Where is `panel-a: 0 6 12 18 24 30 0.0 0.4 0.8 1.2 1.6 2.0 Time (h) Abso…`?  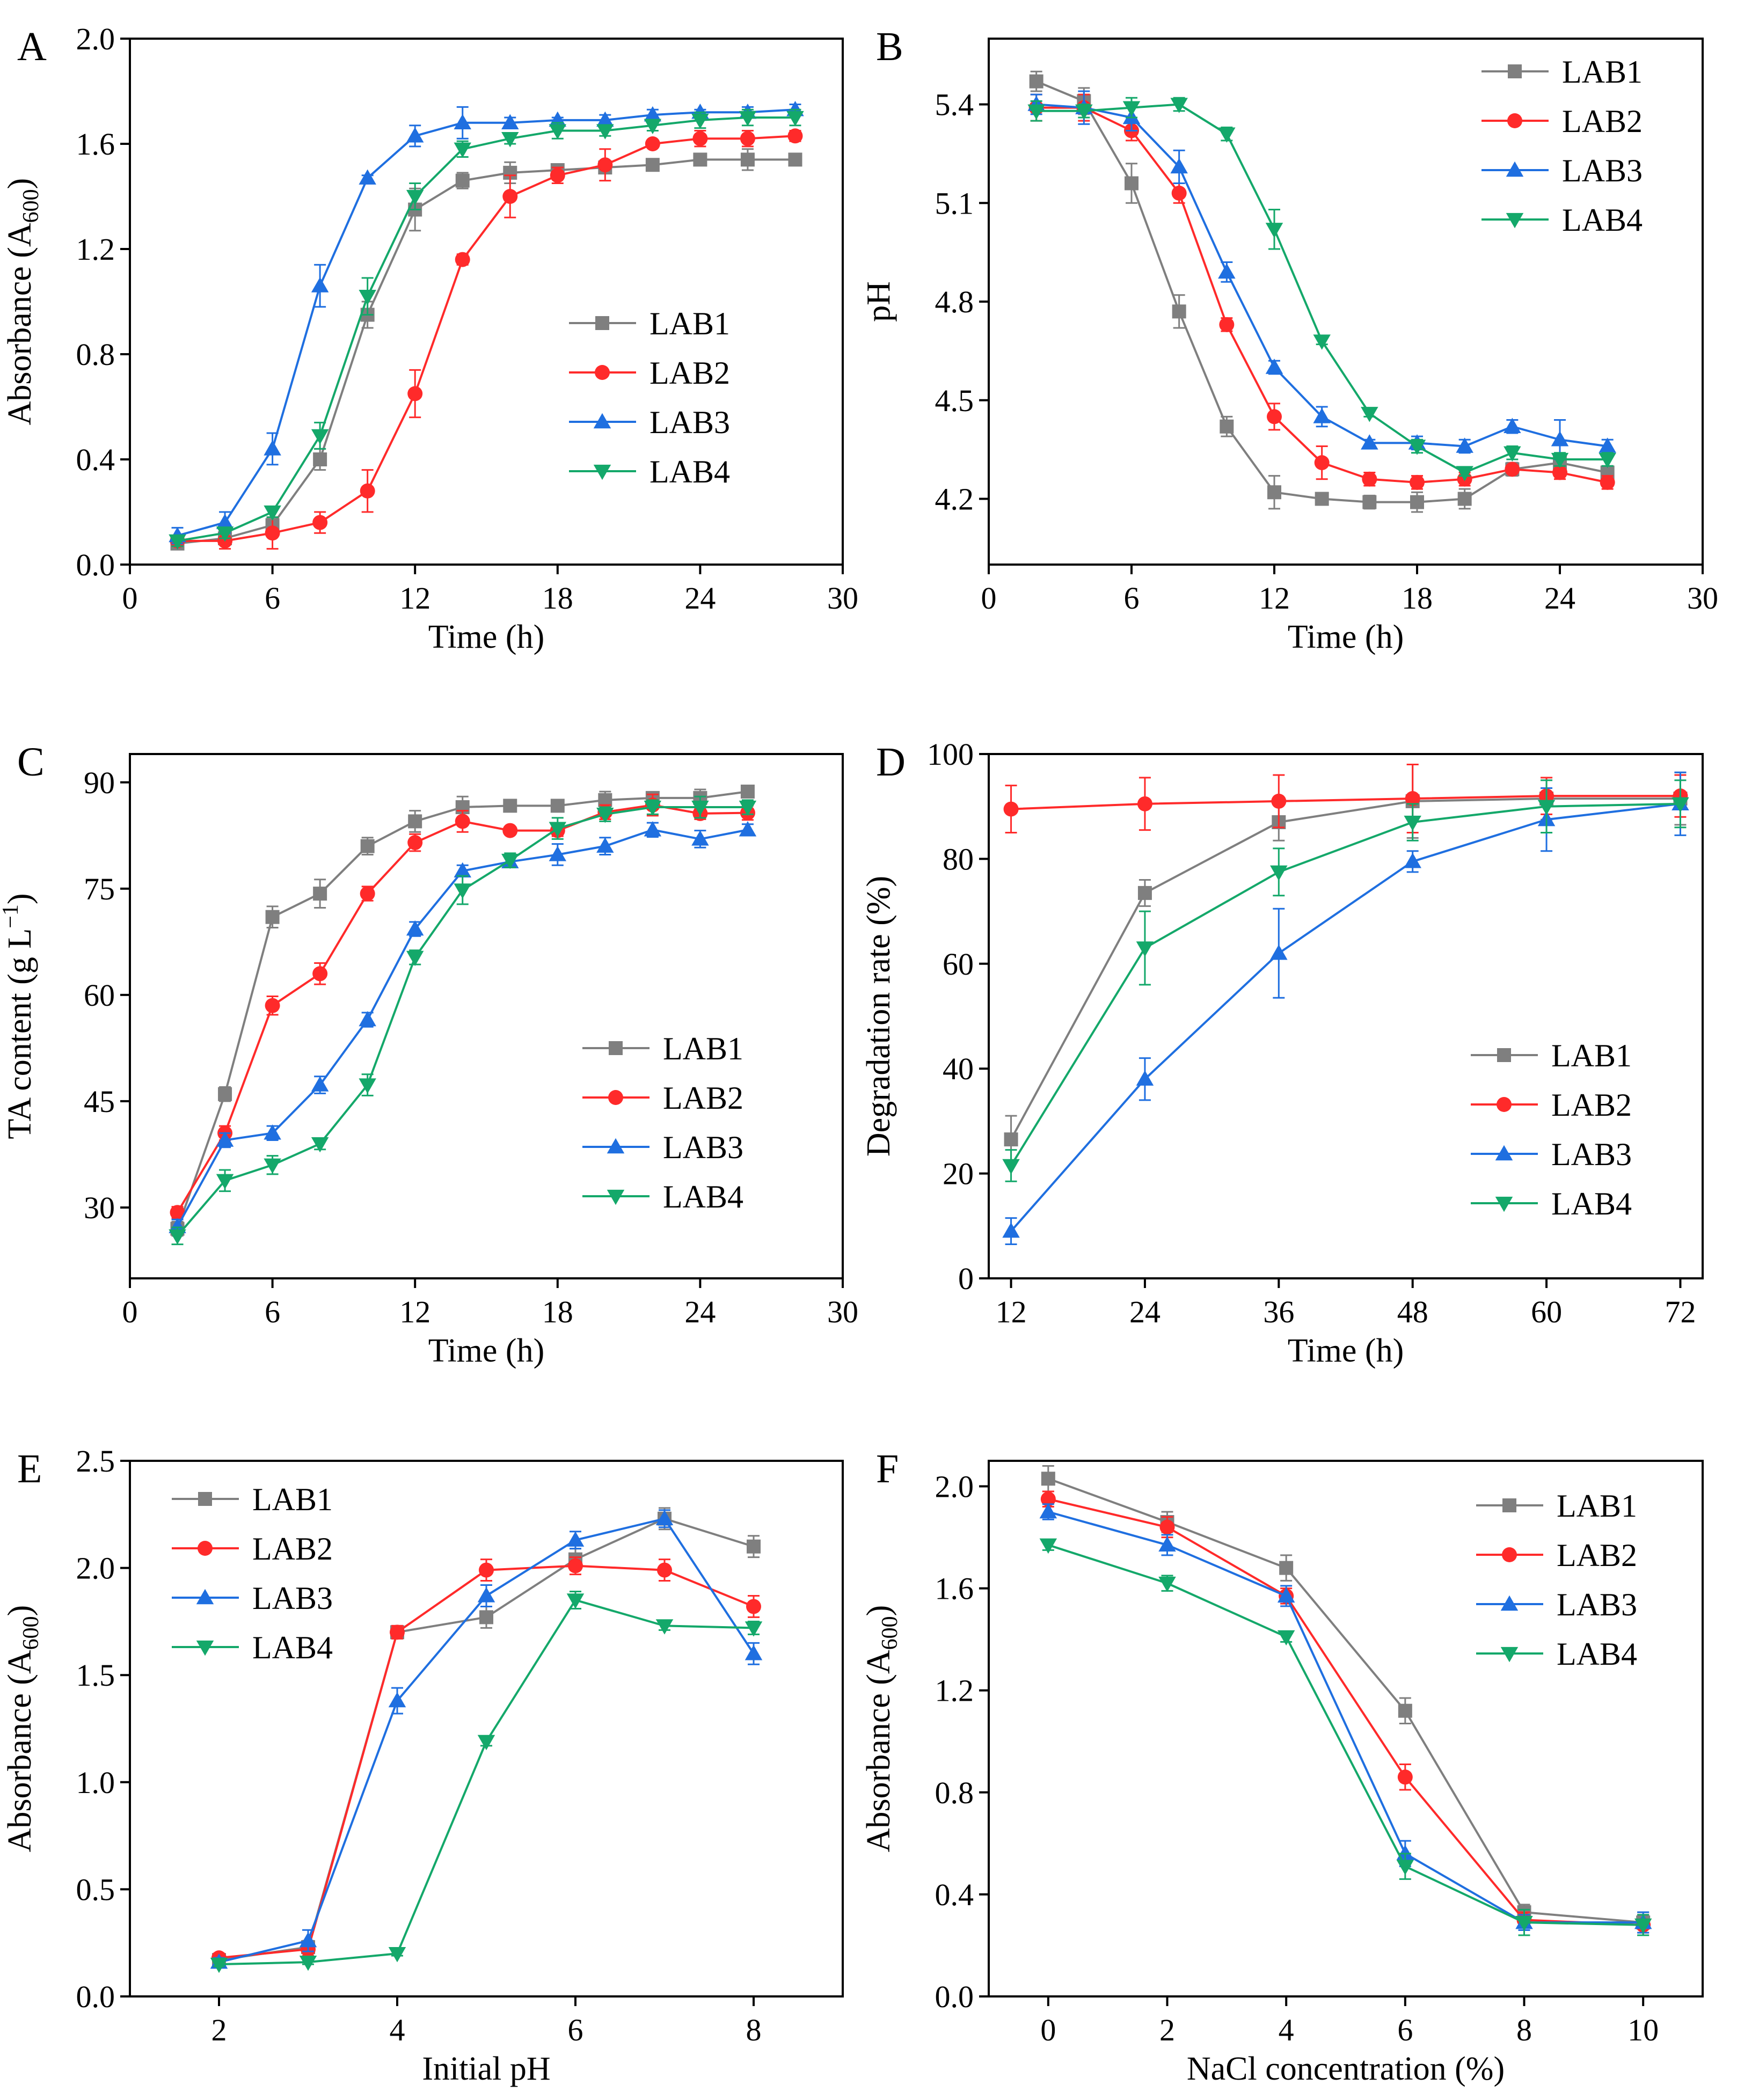 panel-a: 0 6 12 18 24 30 0.0 0.4 0.8 1.2 1.6 2.0 Time (h) Abso… is located at coordinates (430, 338).